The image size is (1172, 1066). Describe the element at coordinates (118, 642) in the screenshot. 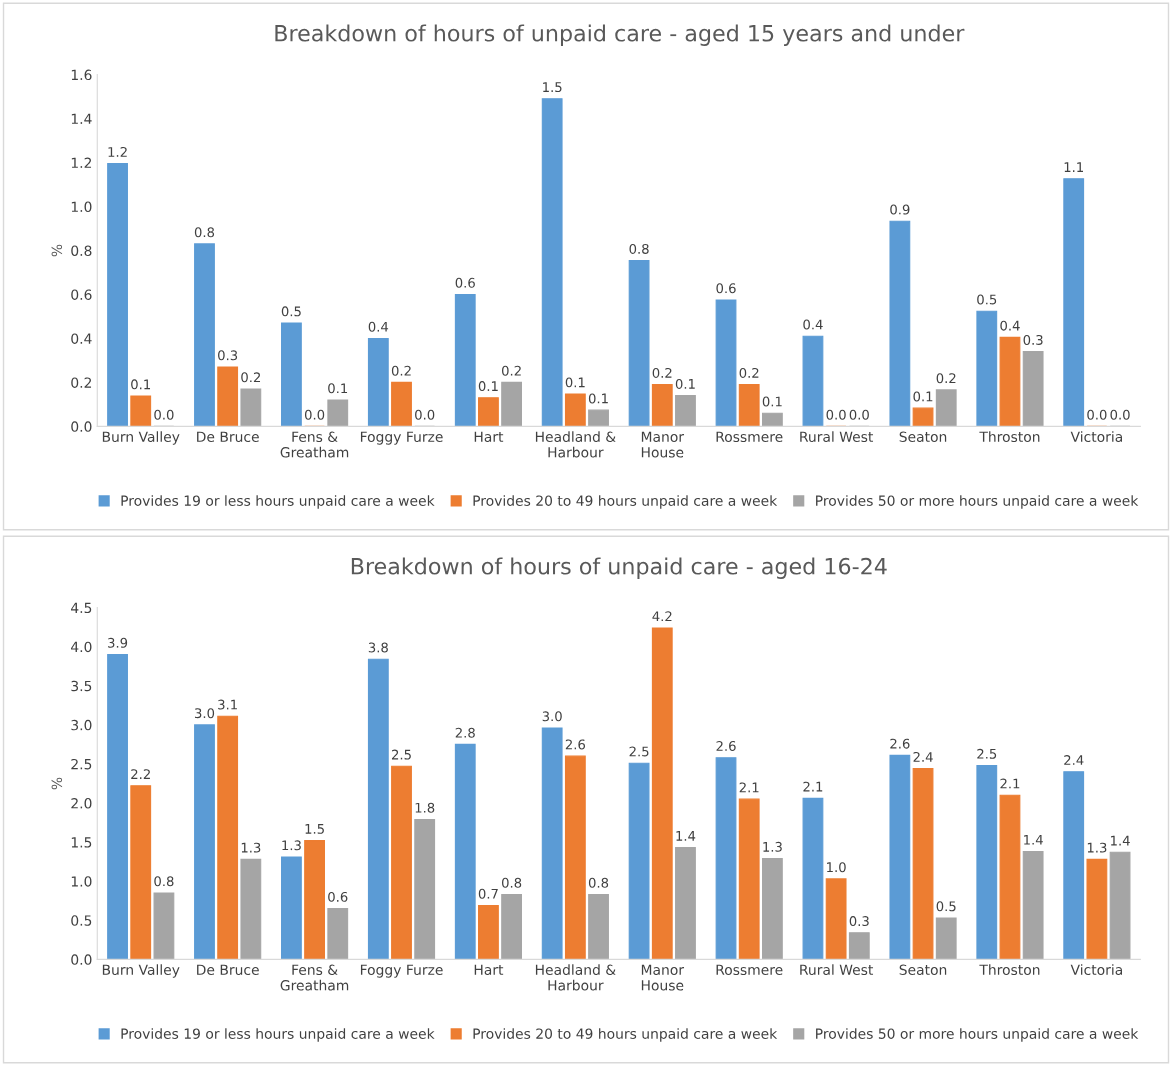

I see `data-label: 3.9` at that location.